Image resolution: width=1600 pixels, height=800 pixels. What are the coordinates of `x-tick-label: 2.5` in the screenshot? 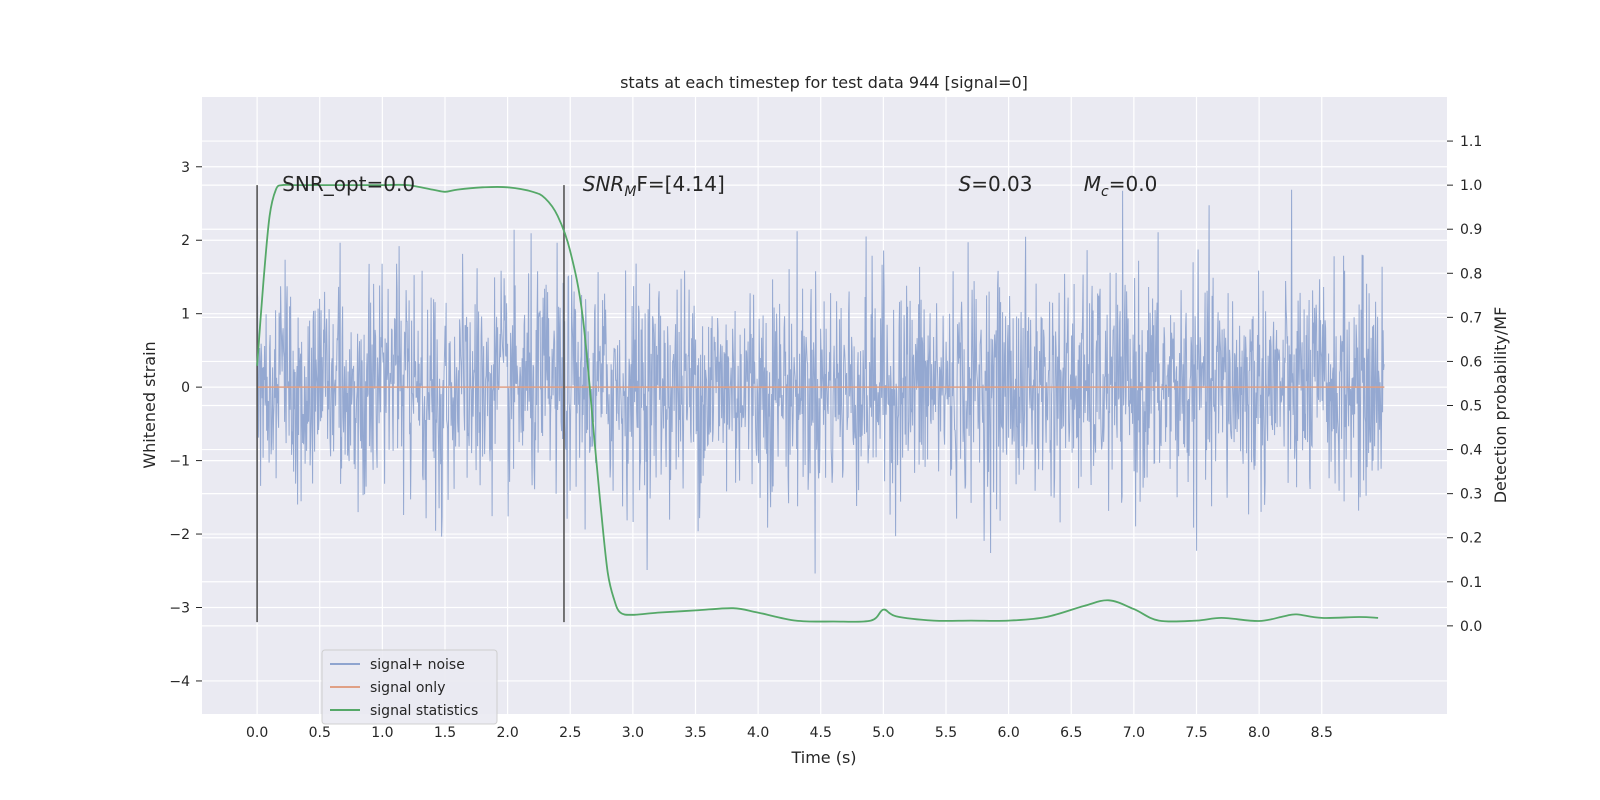 It's located at (570, 733).